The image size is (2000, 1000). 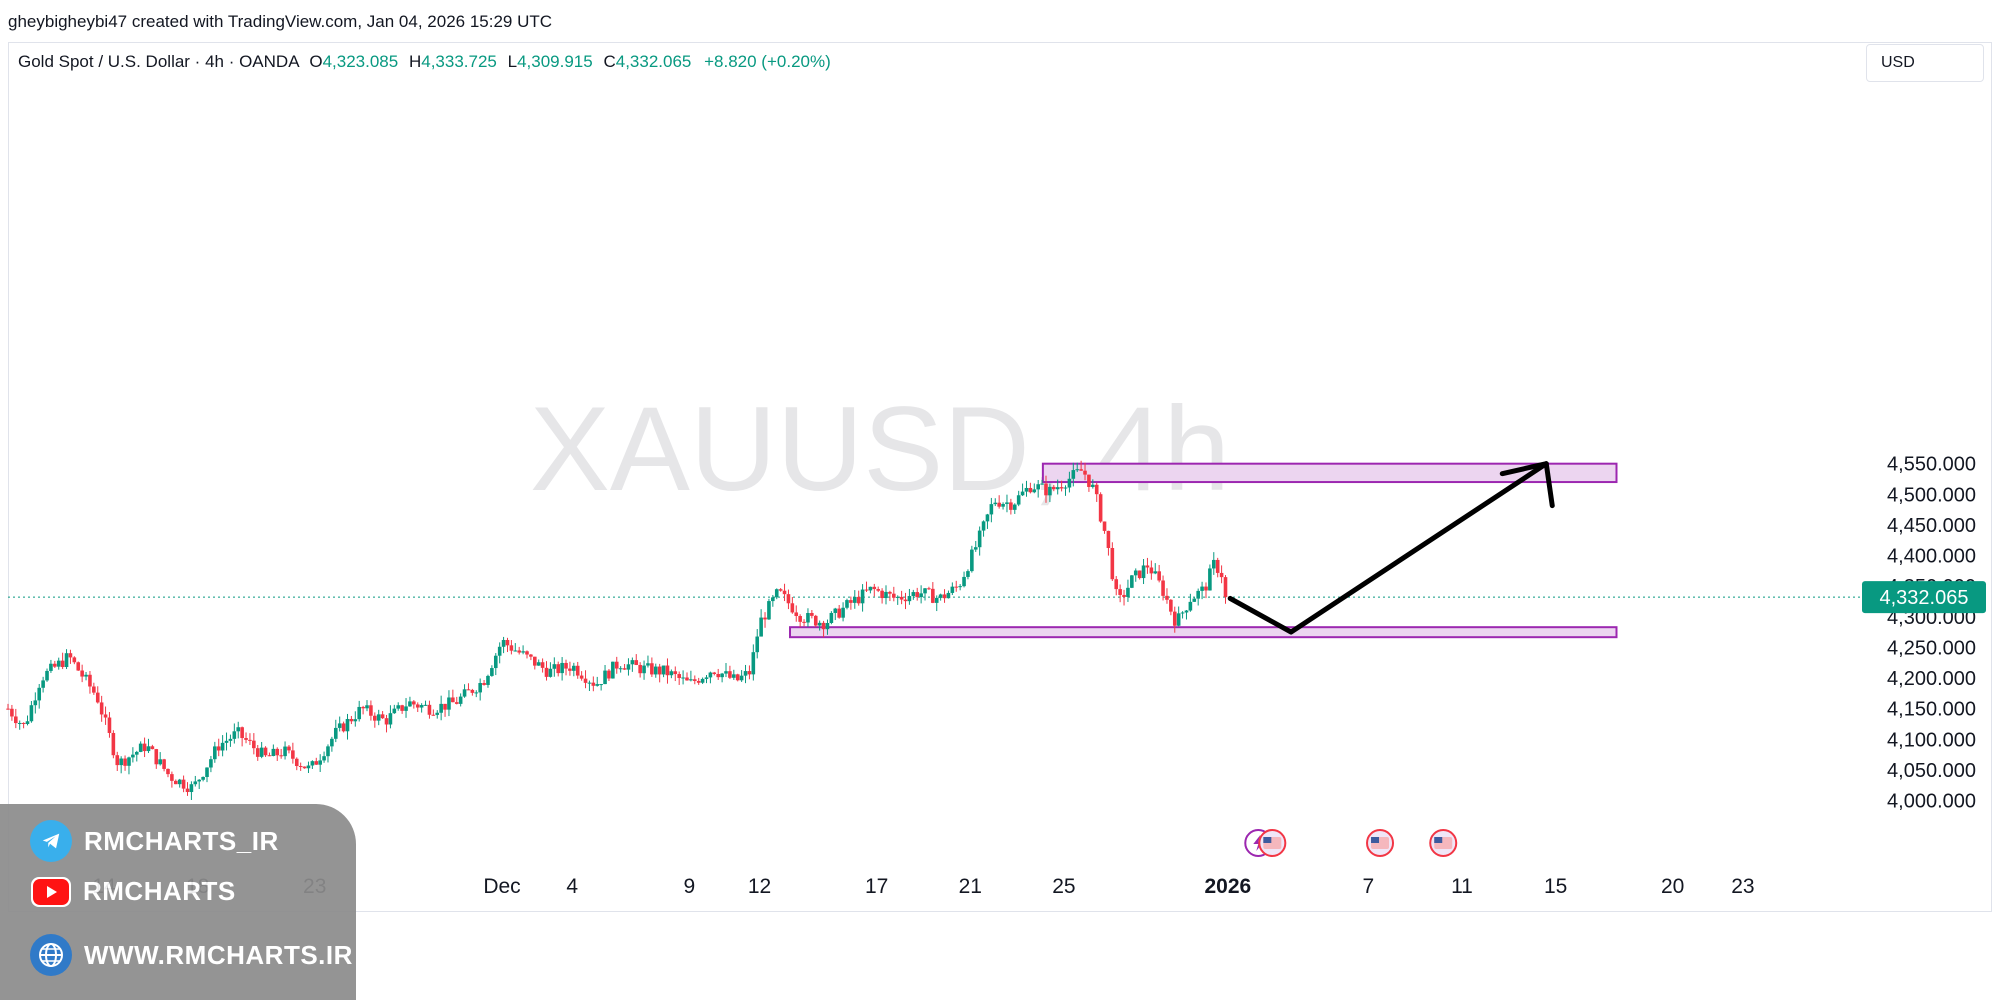 I want to click on currency-button: USD, so click(x=1925, y=63).